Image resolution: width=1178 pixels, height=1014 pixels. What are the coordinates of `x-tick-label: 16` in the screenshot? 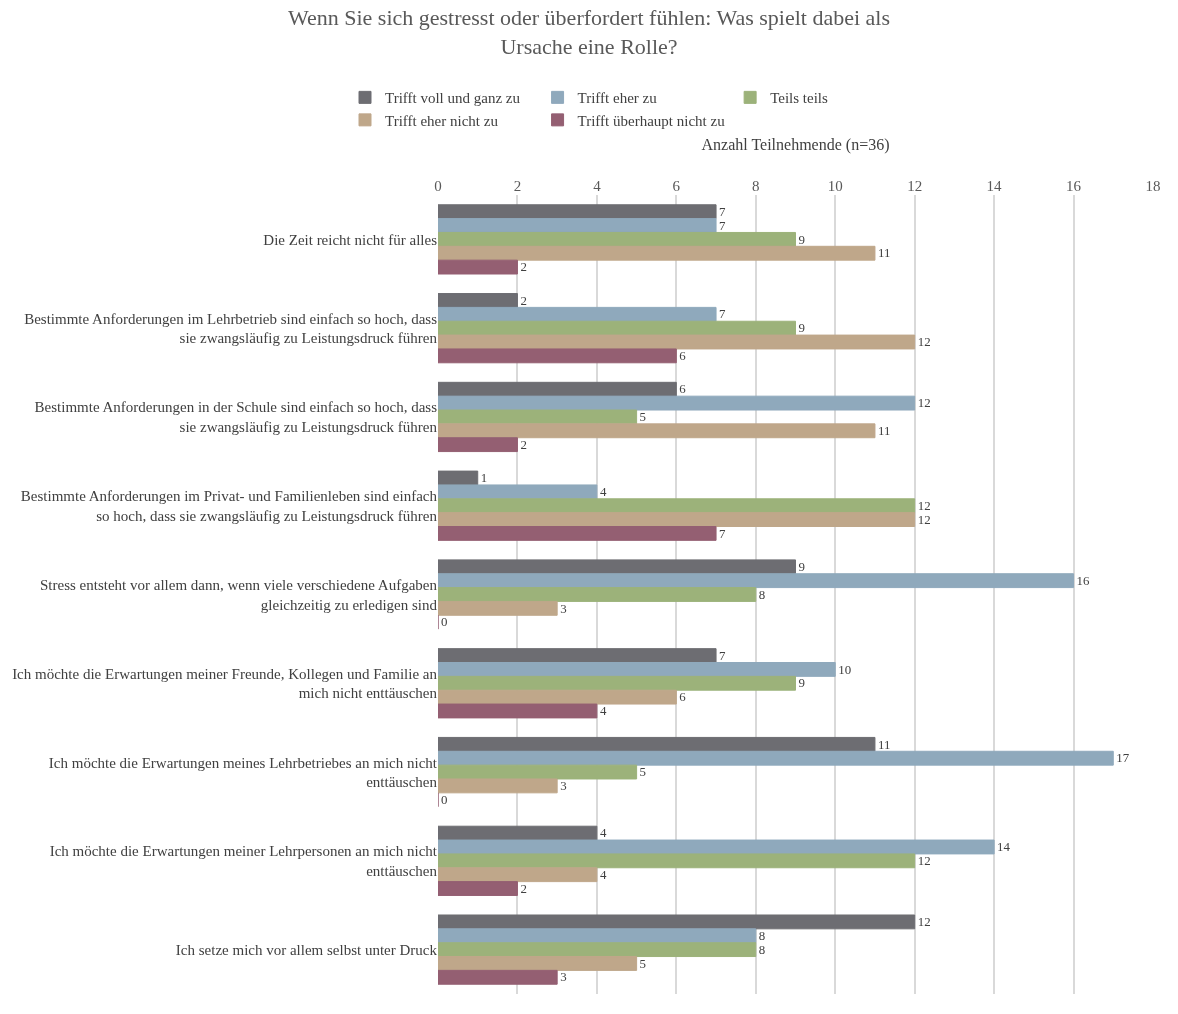 It's located at (1074, 186).